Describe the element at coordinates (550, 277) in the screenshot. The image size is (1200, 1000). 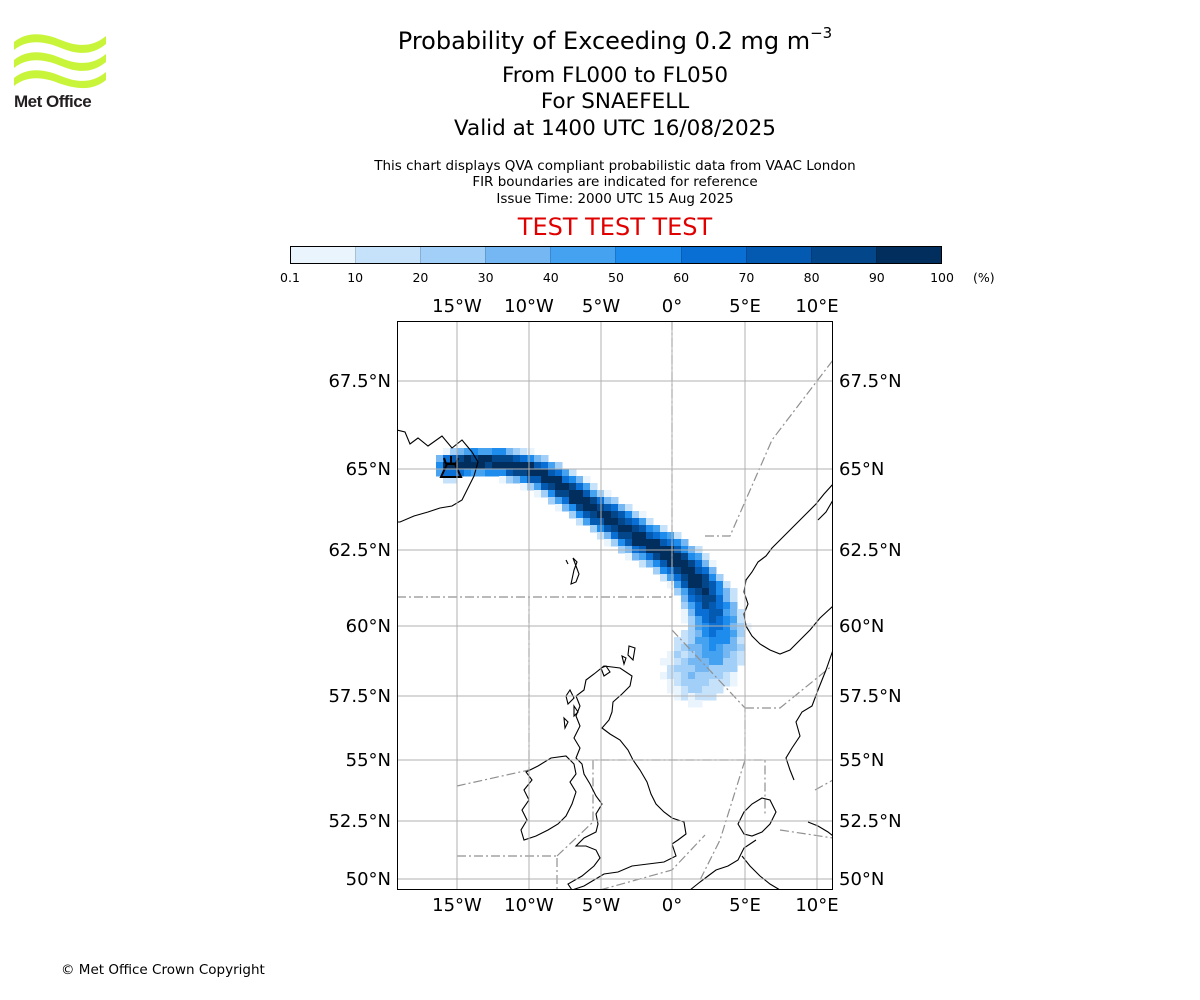
I see `colorbar-tick-label: 40` at that location.